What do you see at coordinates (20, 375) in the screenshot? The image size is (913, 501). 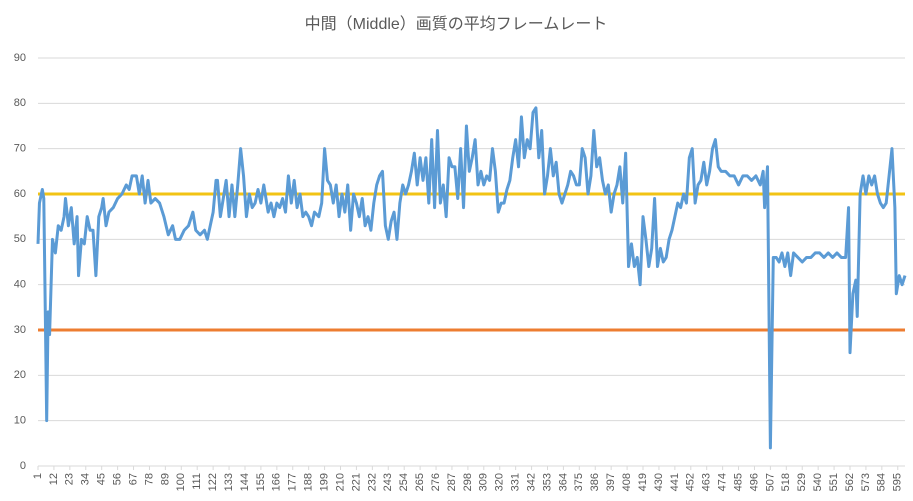 I see `y-tick-label: 20` at bounding box center [20, 375].